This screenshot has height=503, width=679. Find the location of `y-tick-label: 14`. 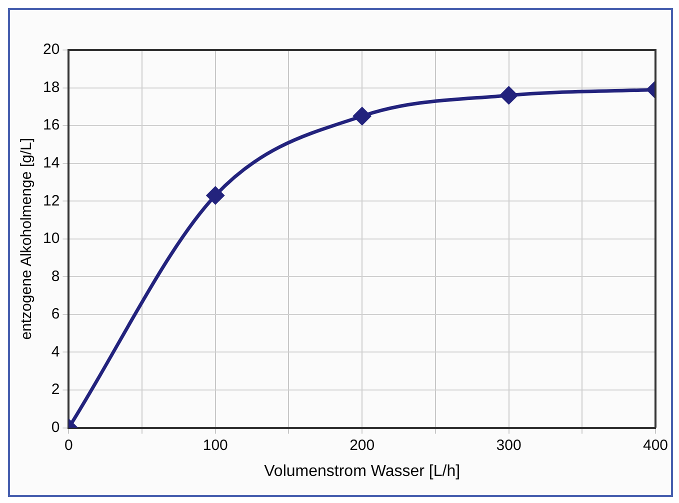

y-tick-label: 14 is located at coordinates (51, 163).